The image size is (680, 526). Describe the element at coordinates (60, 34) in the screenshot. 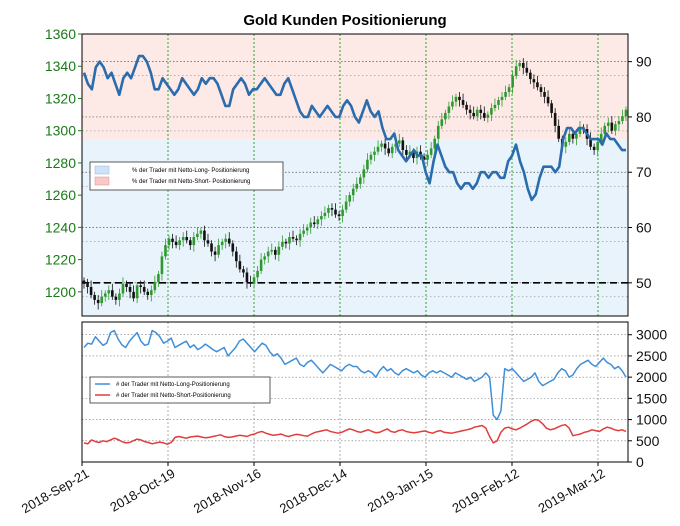

I see `left-tick-label: 1360` at that location.